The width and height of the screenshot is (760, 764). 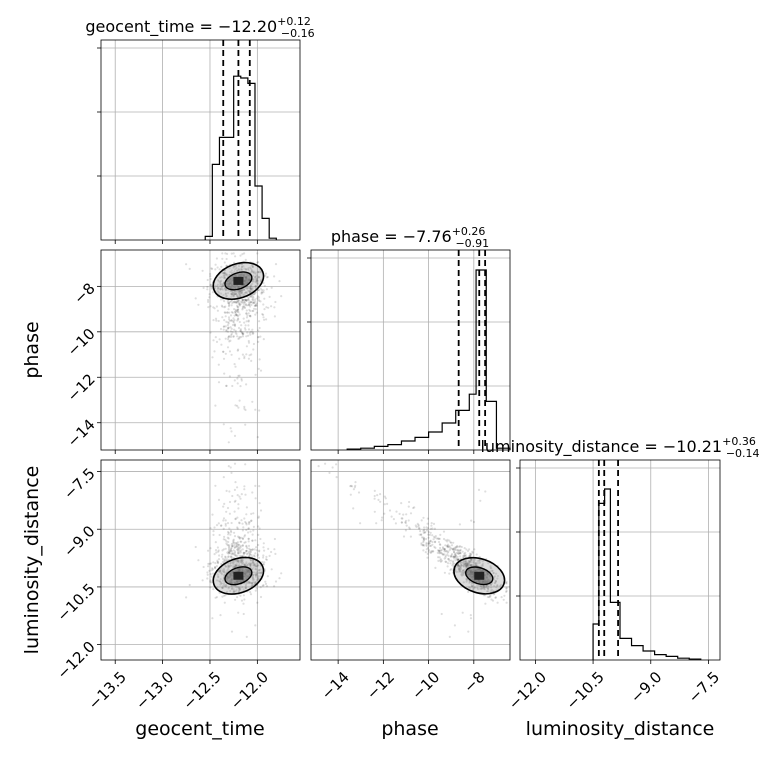 I want to click on scatter-geocent-time-luminosity-distance-ytick-label-2: −9.0, so click(x=79, y=541).